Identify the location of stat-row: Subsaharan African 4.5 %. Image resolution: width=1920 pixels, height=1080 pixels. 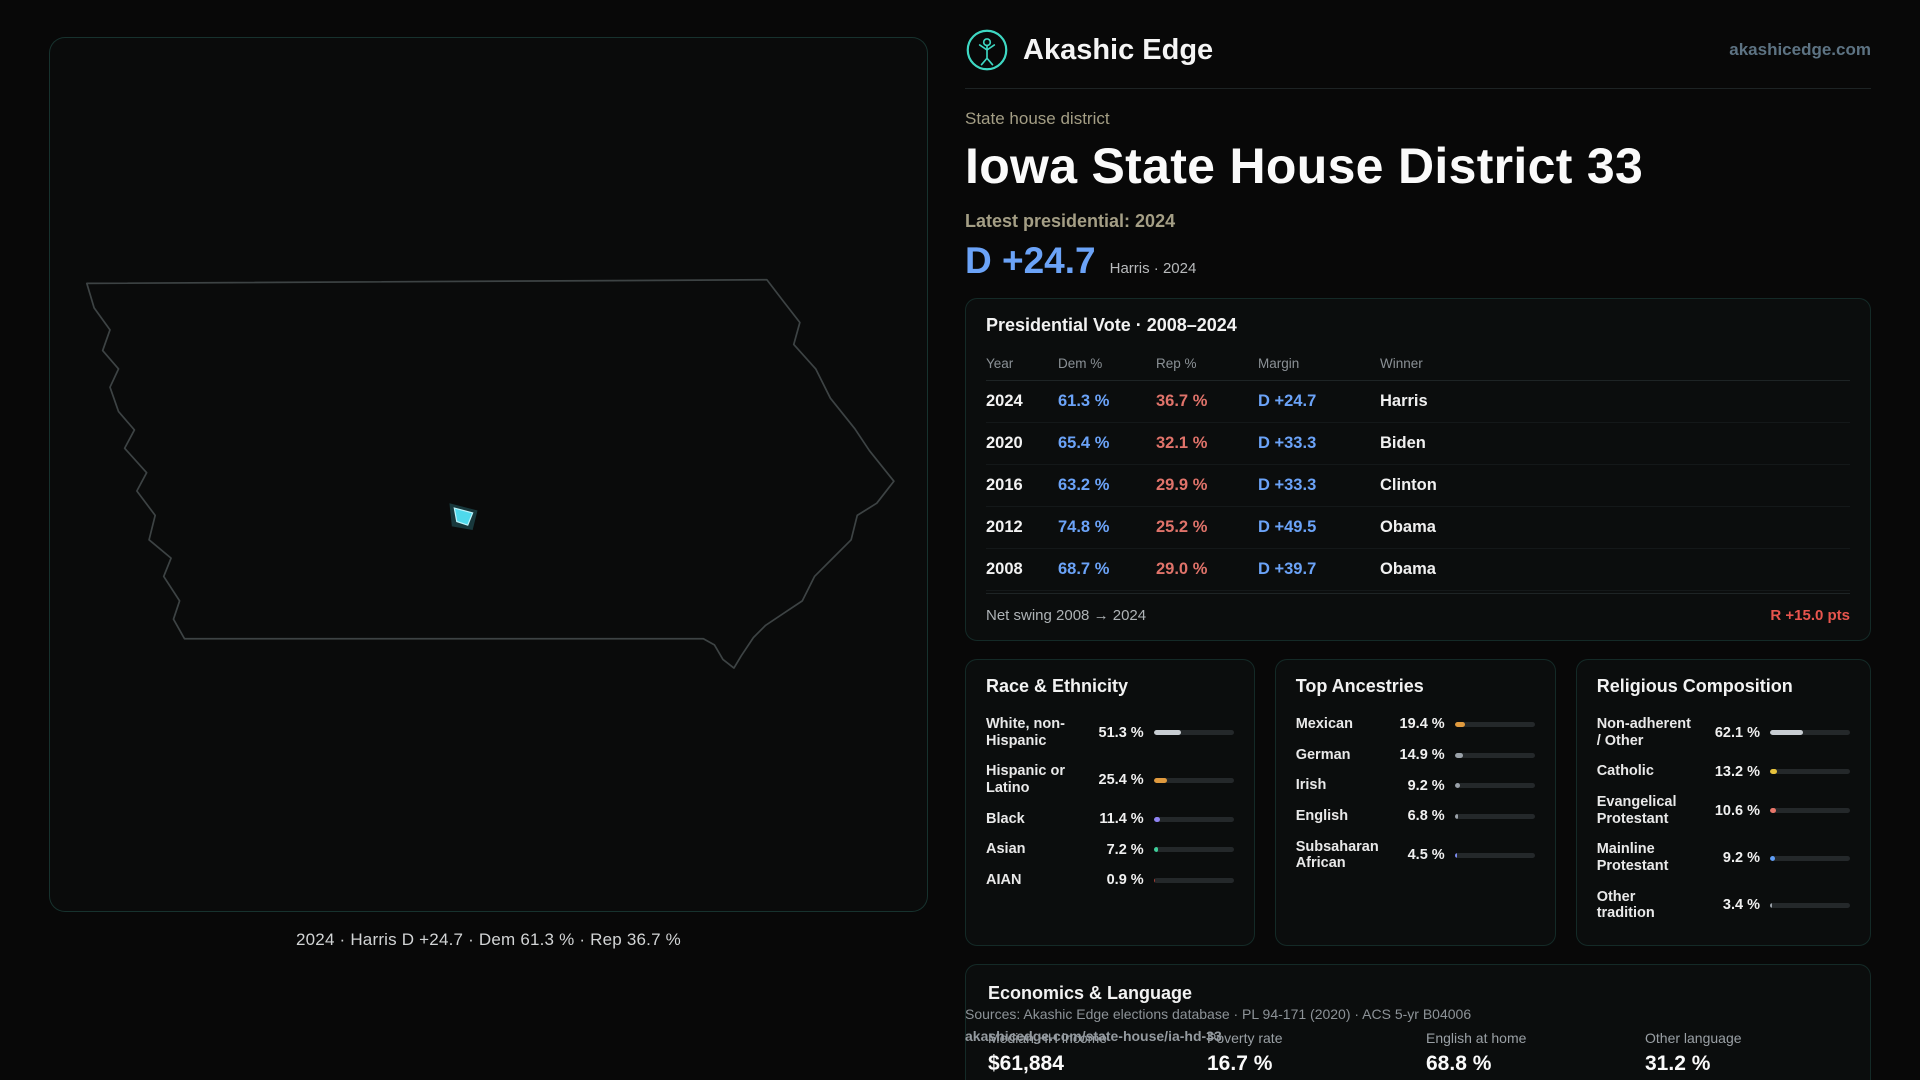
(1415, 855).